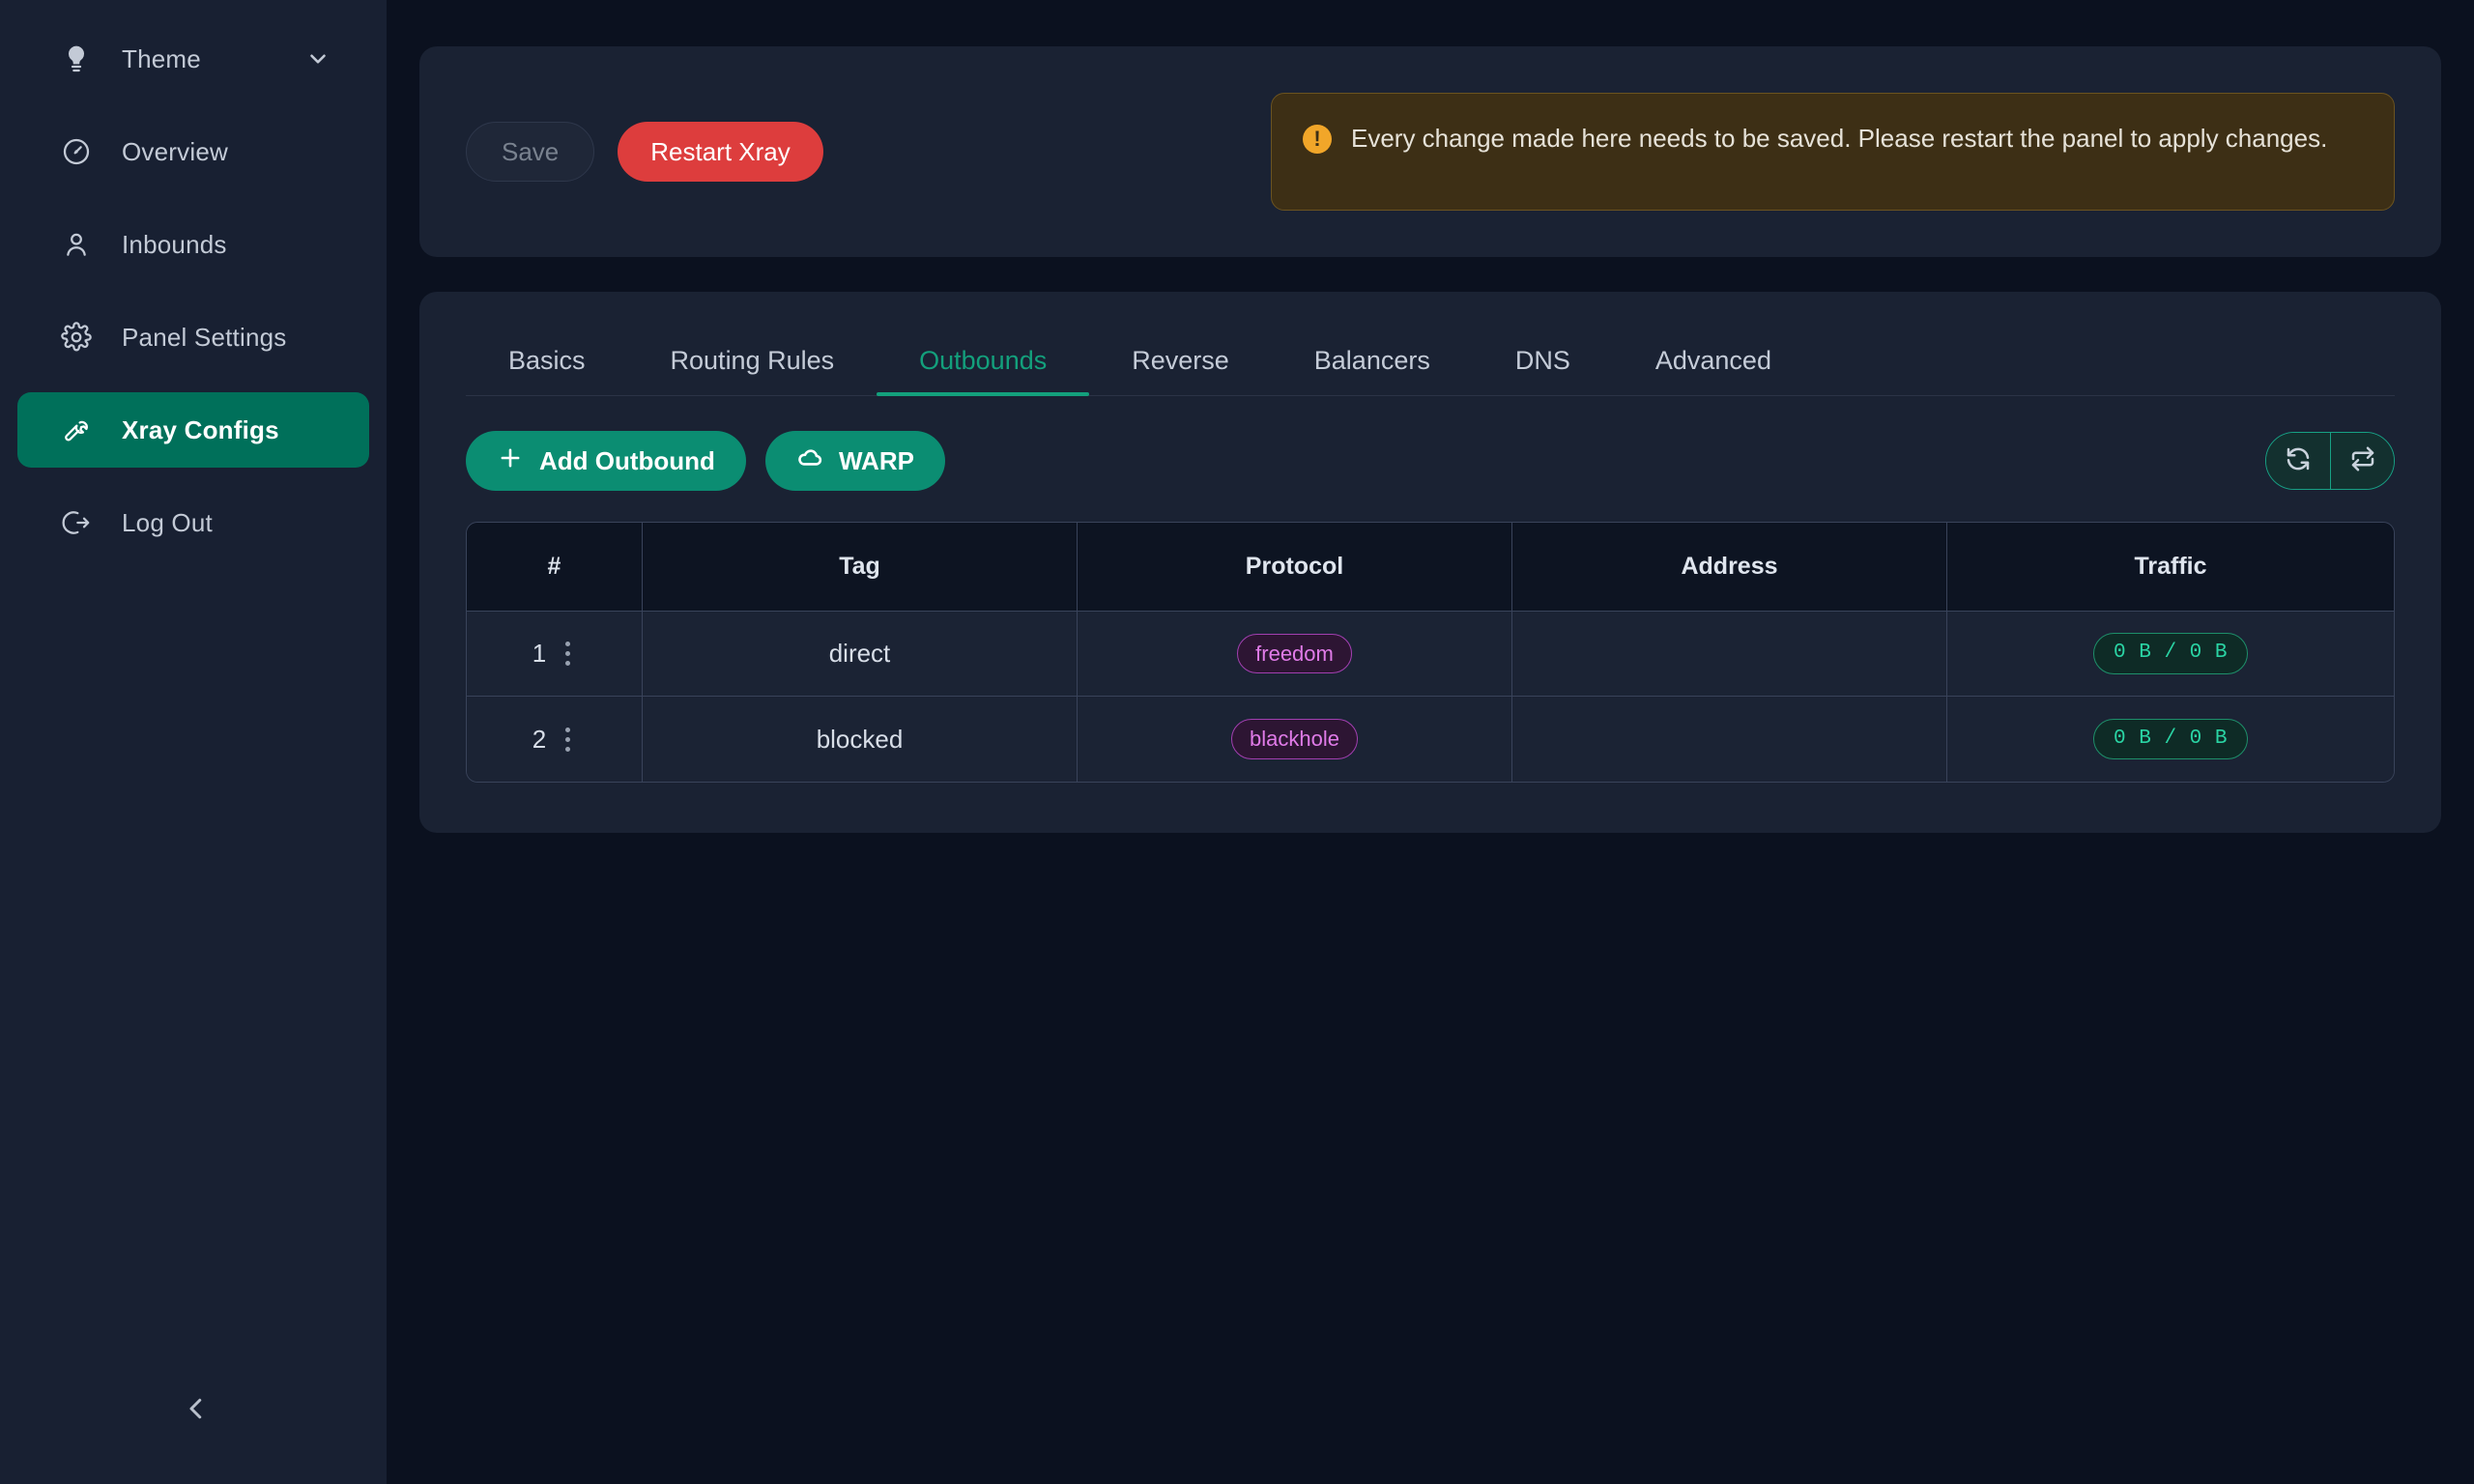 This screenshot has height=1484, width=2474. I want to click on protocol-badge: freedom, so click(1294, 654).